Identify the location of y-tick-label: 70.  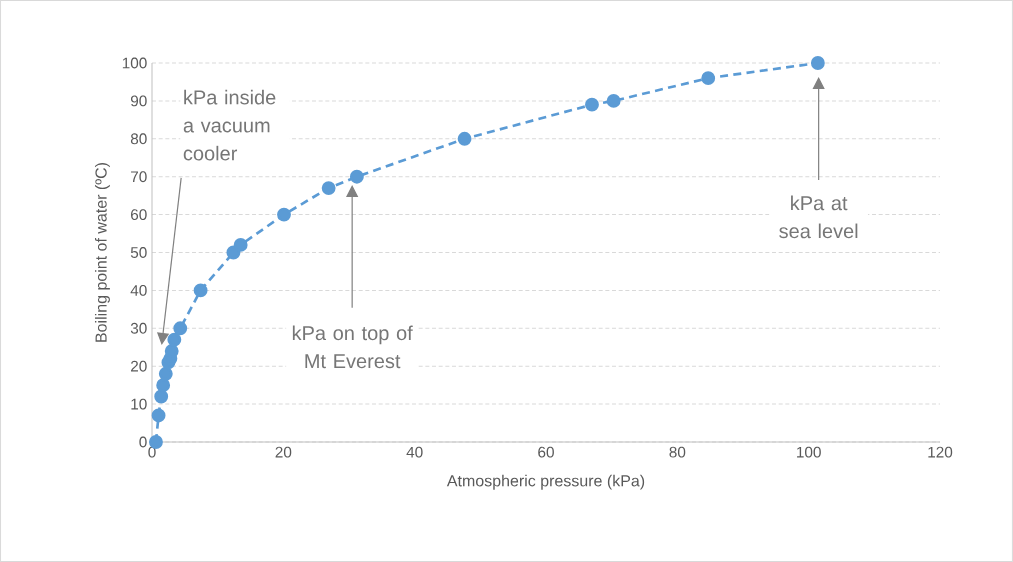
(139, 177).